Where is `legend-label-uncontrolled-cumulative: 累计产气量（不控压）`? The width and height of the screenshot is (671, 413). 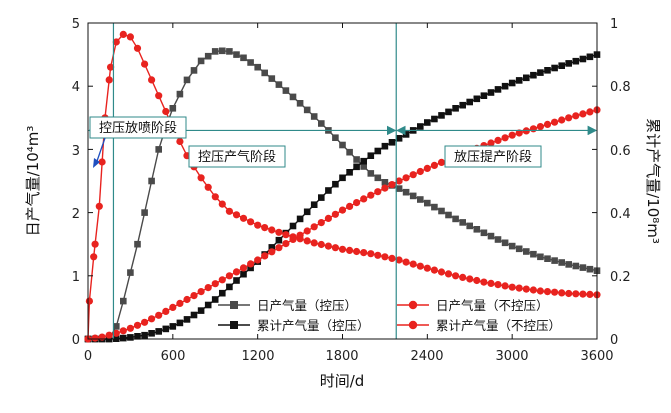
legend-label-uncontrolled-cumulative: 累计产气量（不控压） is located at coordinates (498, 325).